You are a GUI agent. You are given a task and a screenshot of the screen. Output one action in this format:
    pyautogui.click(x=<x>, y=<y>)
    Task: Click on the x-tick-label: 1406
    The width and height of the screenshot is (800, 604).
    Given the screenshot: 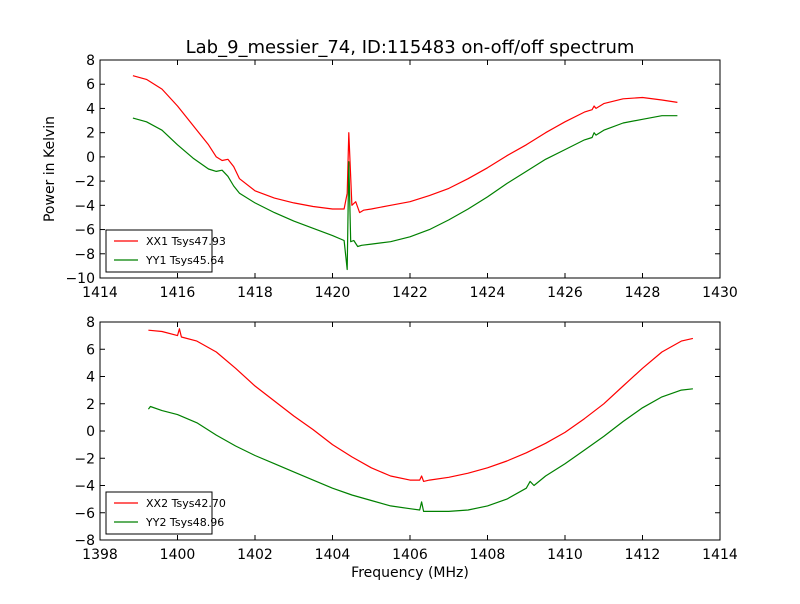 What is the action you would take?
    pyautogui.click(x=410, y=555)
    